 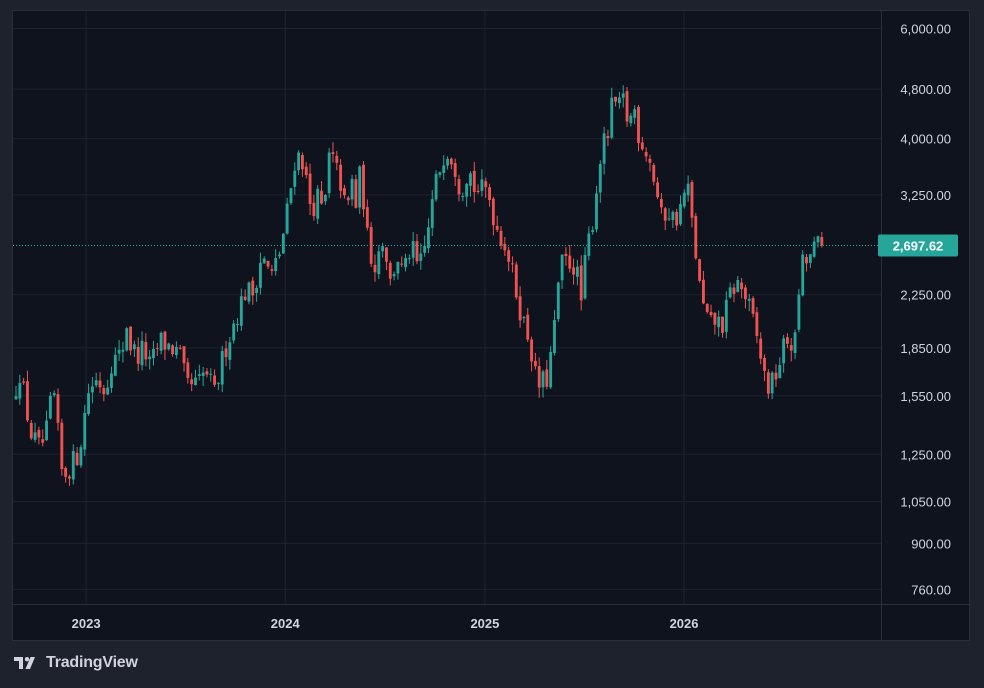 What do you see at coordinates (76, 663) in the screenshot?
I see `brand-footer: TradingView` at bounding box center [76, 663].